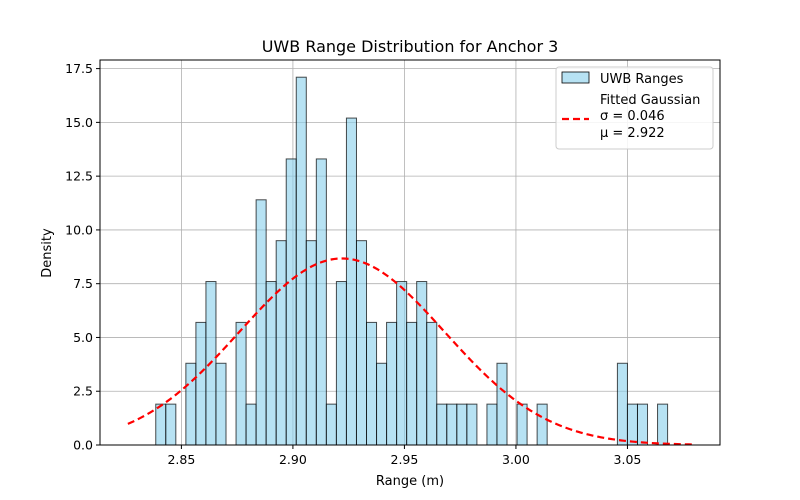 The height and width of the screenshot is (500, 800). Describe the element at coordinates (79, 68) in the screenshot. I see `y-tick-label-7: 17.5` at that location.